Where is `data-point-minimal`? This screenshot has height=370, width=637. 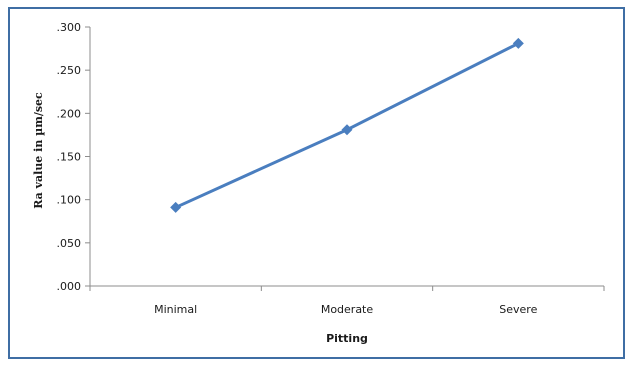 data-point-minimal is located at coordinates (176, 207).